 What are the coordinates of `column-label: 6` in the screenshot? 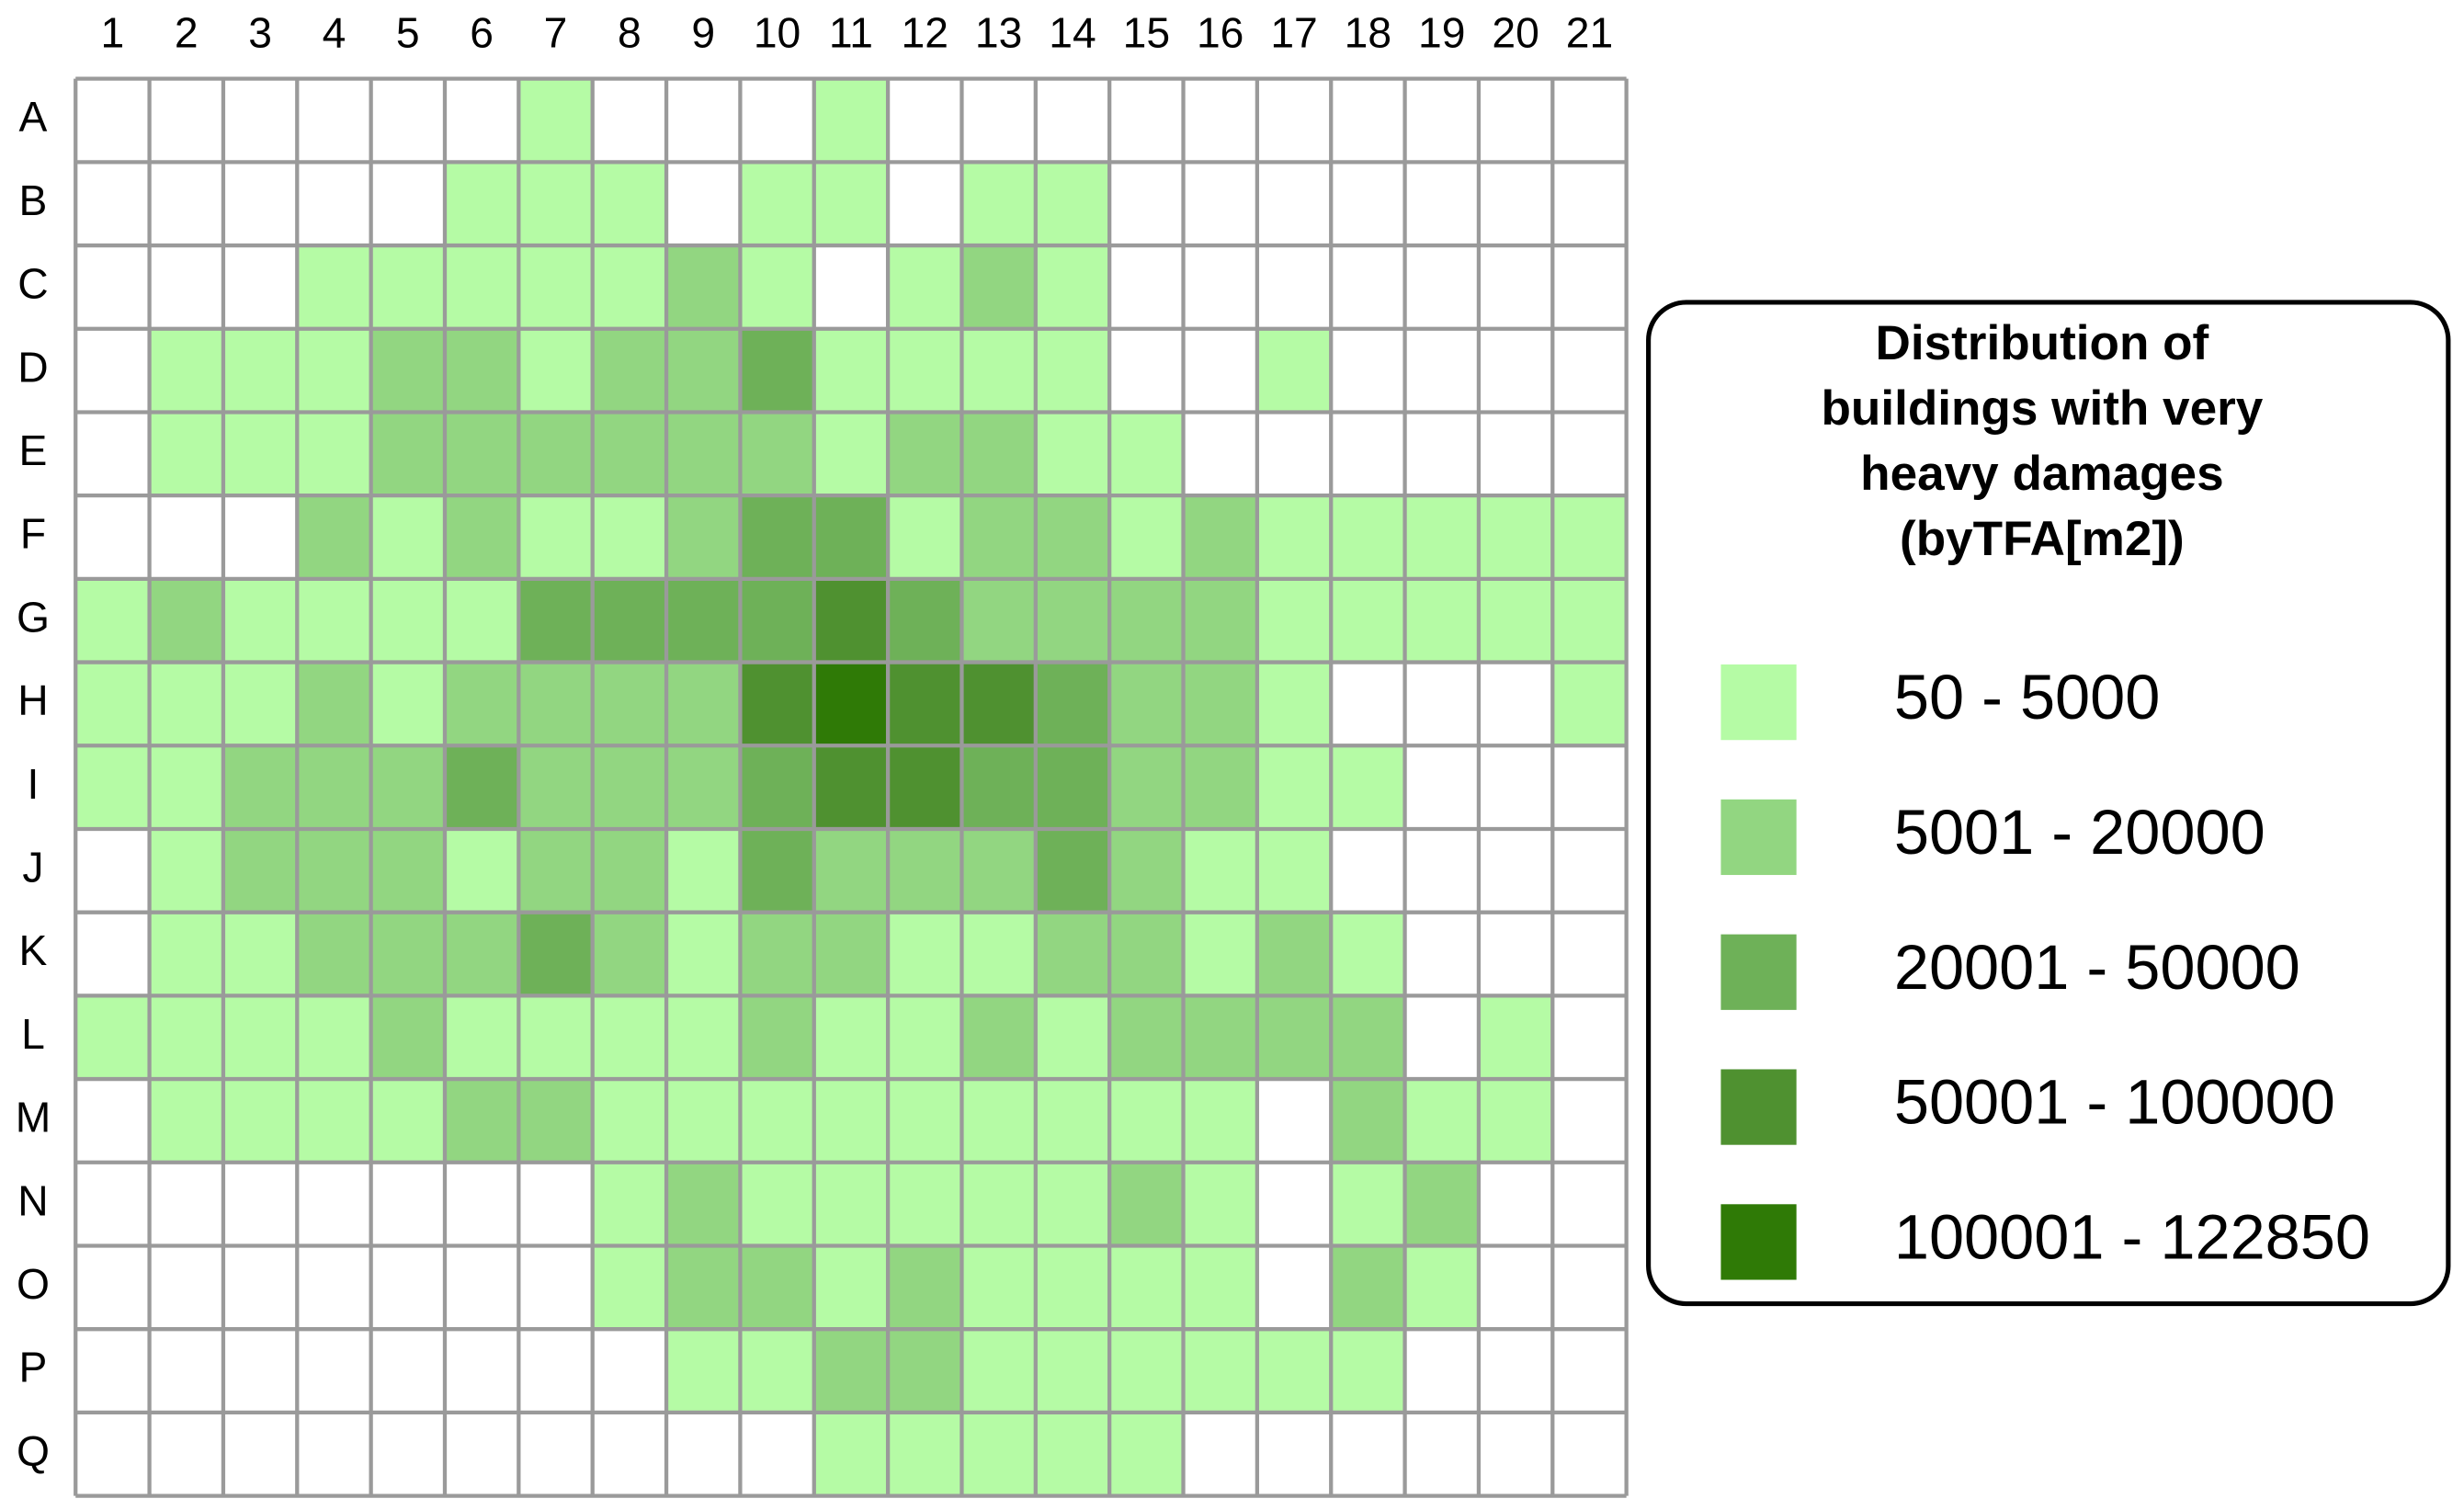 It's located at (482, 33).